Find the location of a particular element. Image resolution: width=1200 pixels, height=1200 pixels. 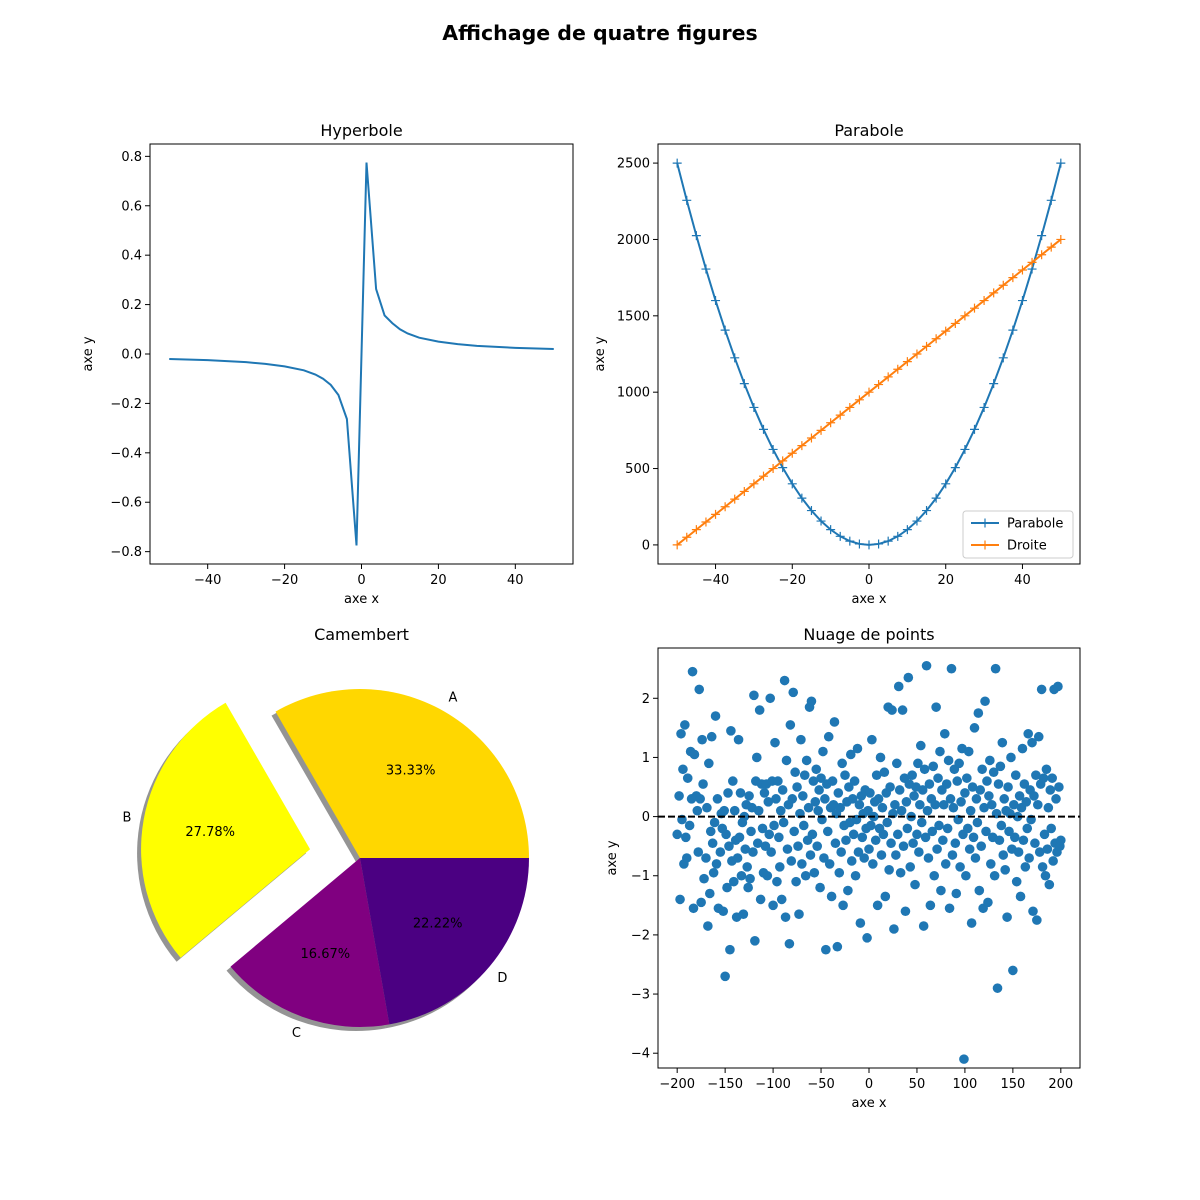

legend-marker is located at coordinates (985, 545).